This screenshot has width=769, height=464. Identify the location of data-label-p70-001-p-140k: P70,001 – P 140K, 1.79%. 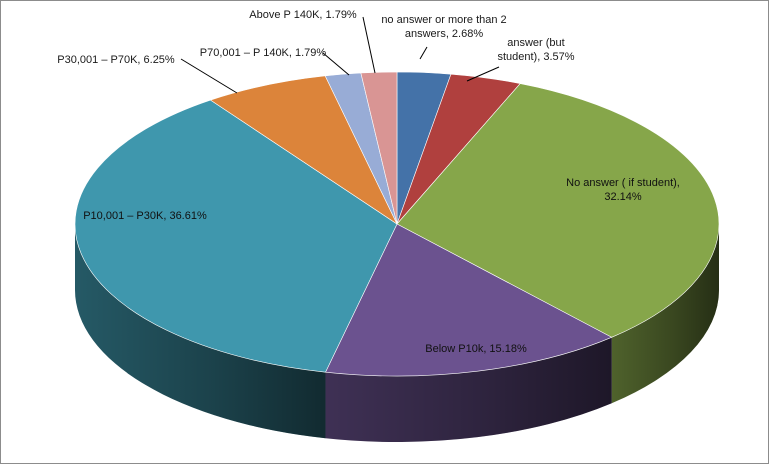
(263, 53).